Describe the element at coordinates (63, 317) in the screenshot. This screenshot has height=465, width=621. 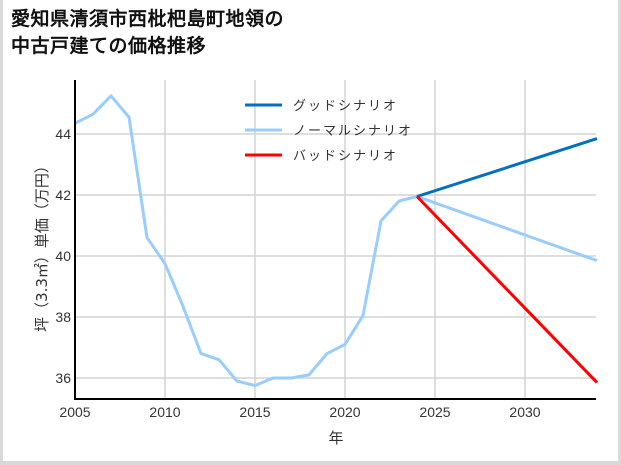
I see `y-tick-label: 38` at that location.